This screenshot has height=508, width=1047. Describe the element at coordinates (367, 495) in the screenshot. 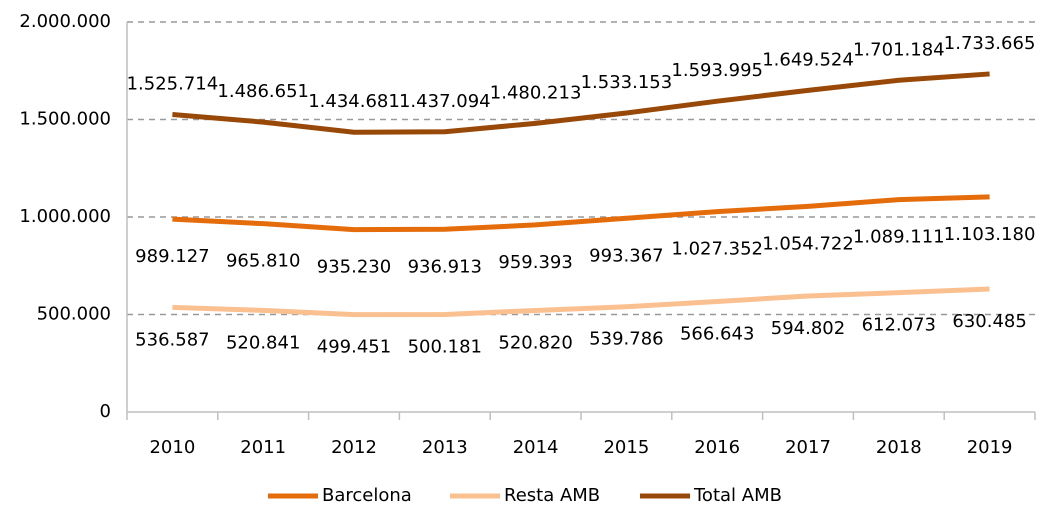

I see `legend-label: Barcelona` at that location.